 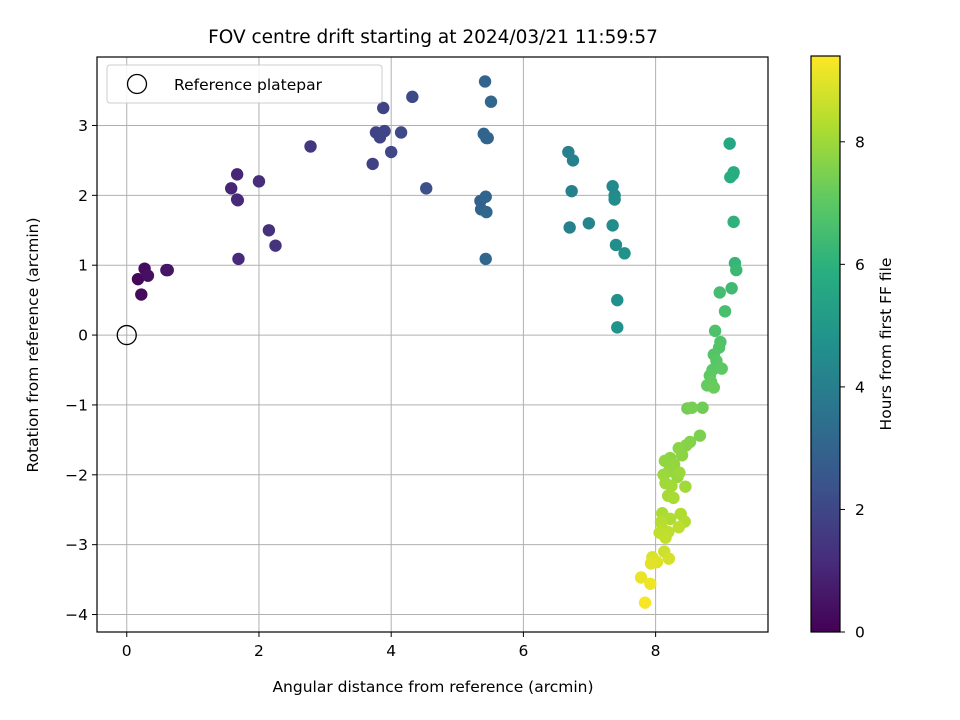 I want to click on x-axis-label: Angular distance from reference (arcmin), so click(x=432, y=687).